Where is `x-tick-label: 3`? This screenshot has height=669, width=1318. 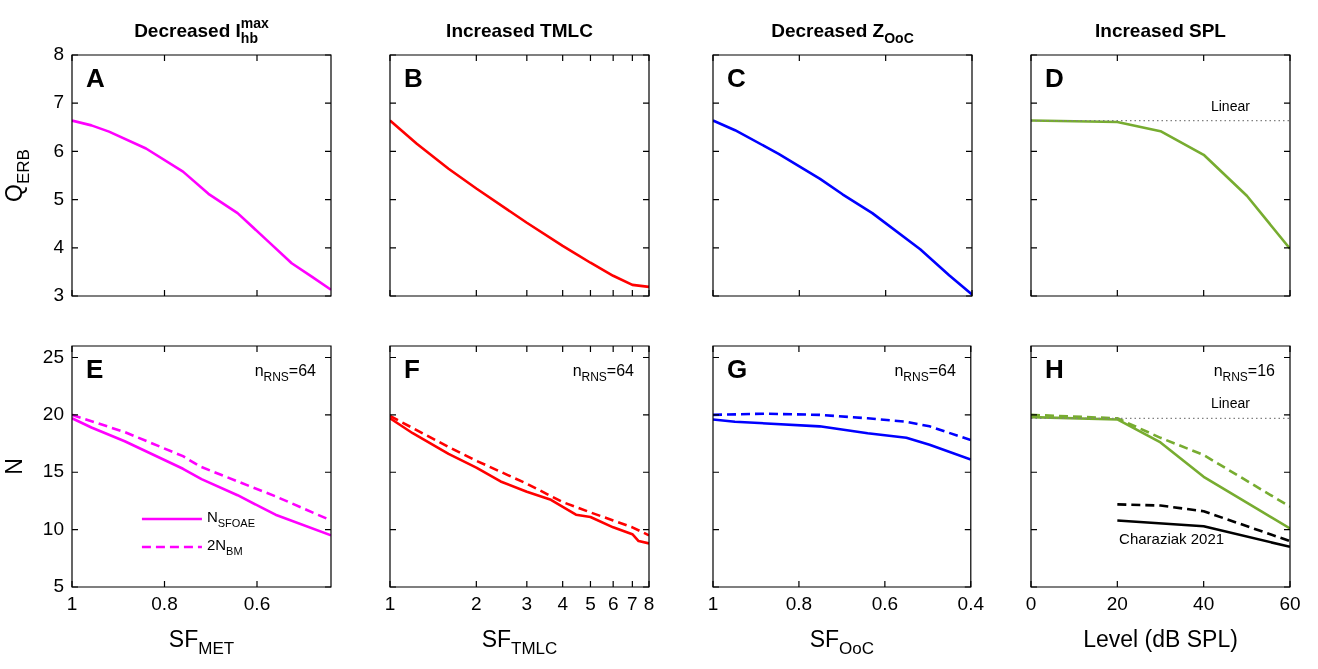
x-tick-label: 3 is located at coordinates (527, 603).